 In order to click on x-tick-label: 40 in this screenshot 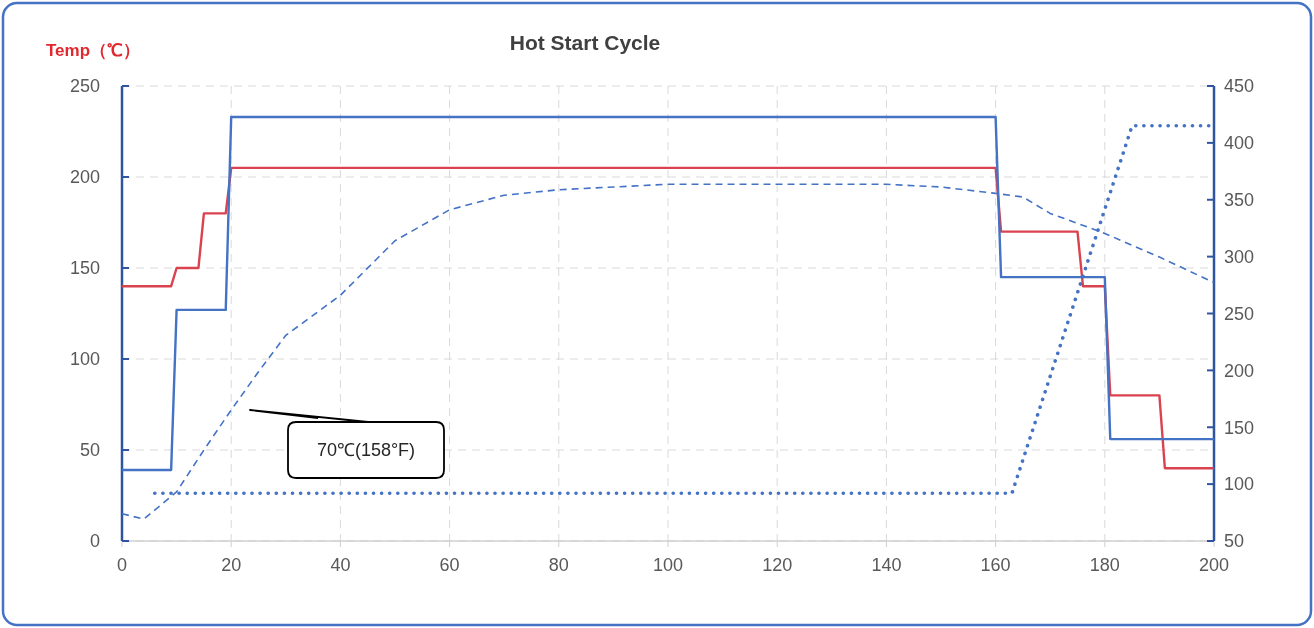, I will do `click(340, 565)`.